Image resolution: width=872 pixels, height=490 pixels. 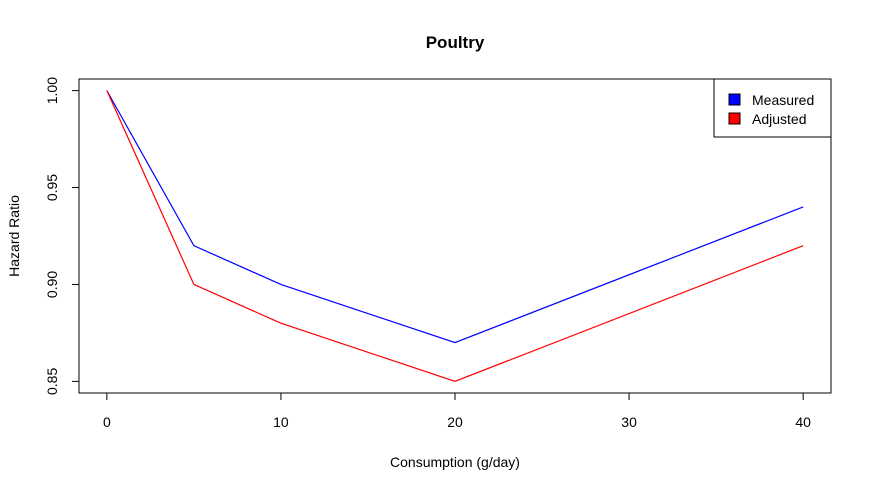 I want to click on y-axis-label: Hazard Ratio, so click(x=14, y=236).